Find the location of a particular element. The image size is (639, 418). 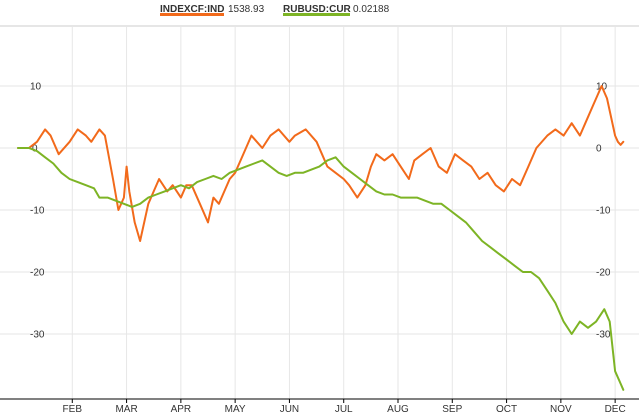

y-tick-left--10: -10 is located at coordinates (37, 211).